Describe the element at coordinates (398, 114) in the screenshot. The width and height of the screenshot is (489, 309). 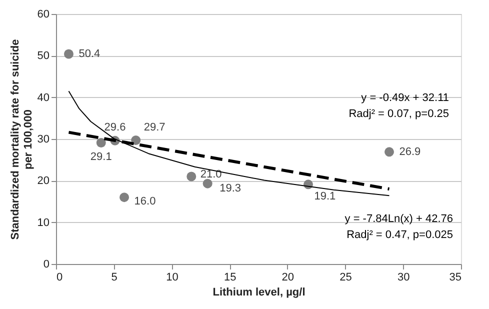
I see `annotation: Radj² = 0.07, p=0.25` at that location.